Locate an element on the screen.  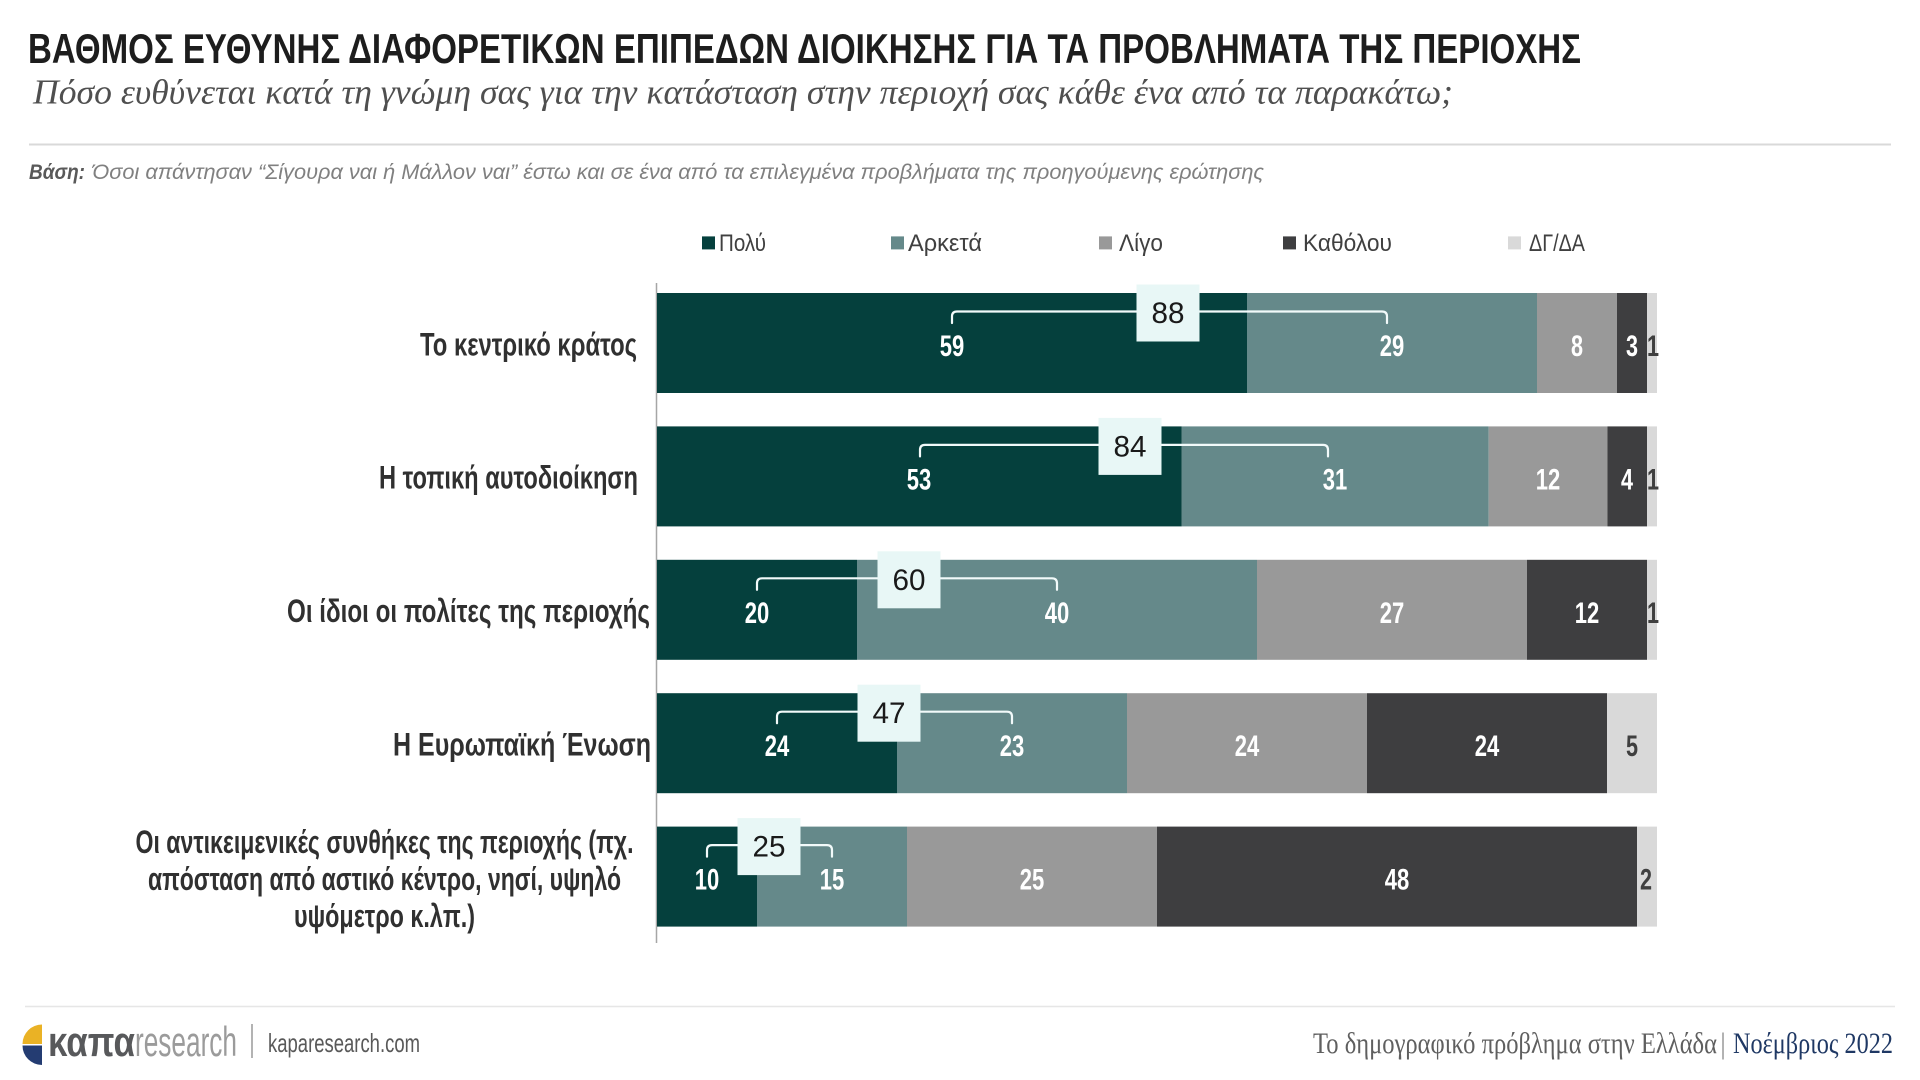
svg-text: 29 is located at coordinates (1392, 346).